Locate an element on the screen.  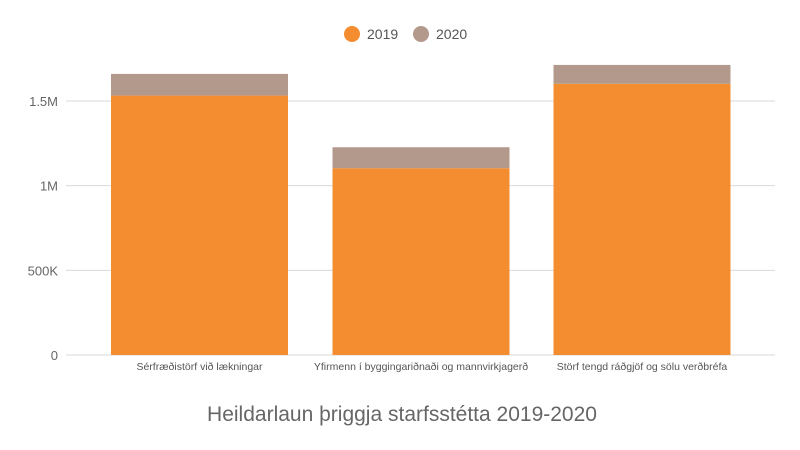
y-tick-label: 0 is located at coordinates (54, 355).